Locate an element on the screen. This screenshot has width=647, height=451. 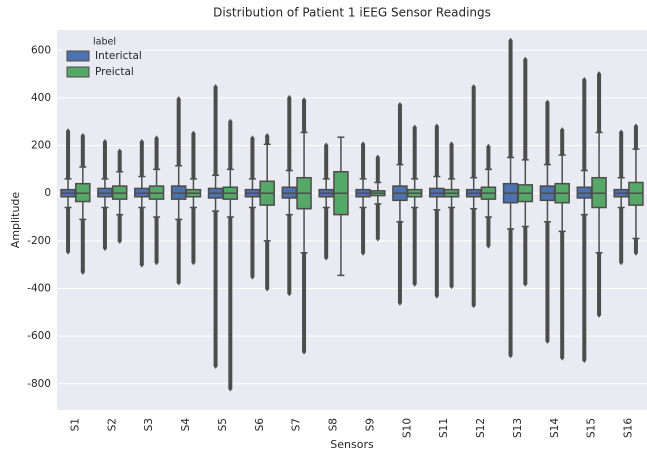
legend-label: Interictal is located at coordinates (118, 56).